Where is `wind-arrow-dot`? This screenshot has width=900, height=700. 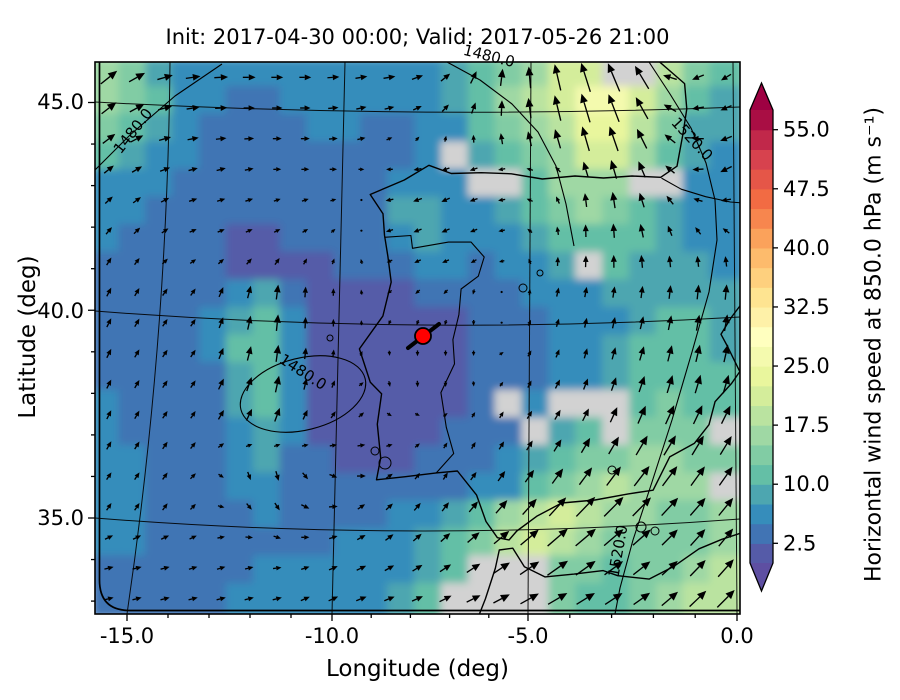 wind-arrow-dot is located at coordinates (361, 200).